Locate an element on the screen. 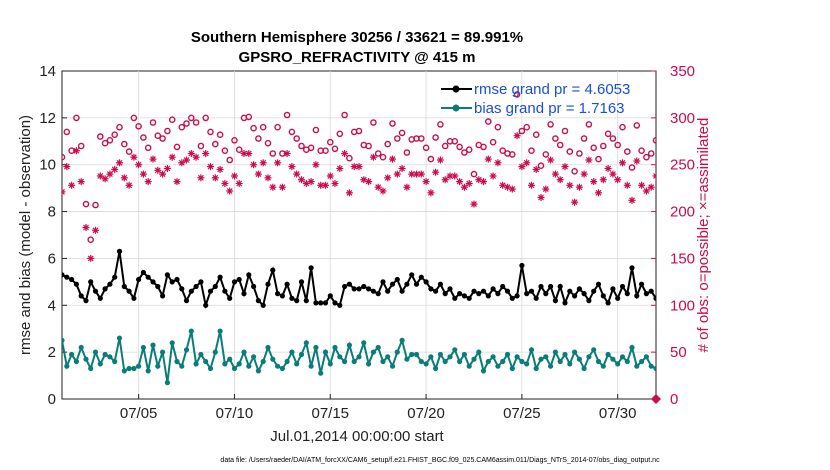 The width and height of the screenshot is (830, 470). zero-marker is located at coordinates (656, 399).